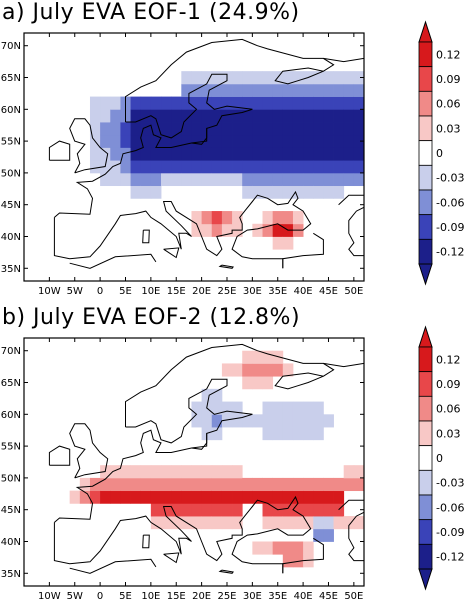 The image size is (474, 610). I want to click on colorbar-bottom-arrow, so click(425, 579).